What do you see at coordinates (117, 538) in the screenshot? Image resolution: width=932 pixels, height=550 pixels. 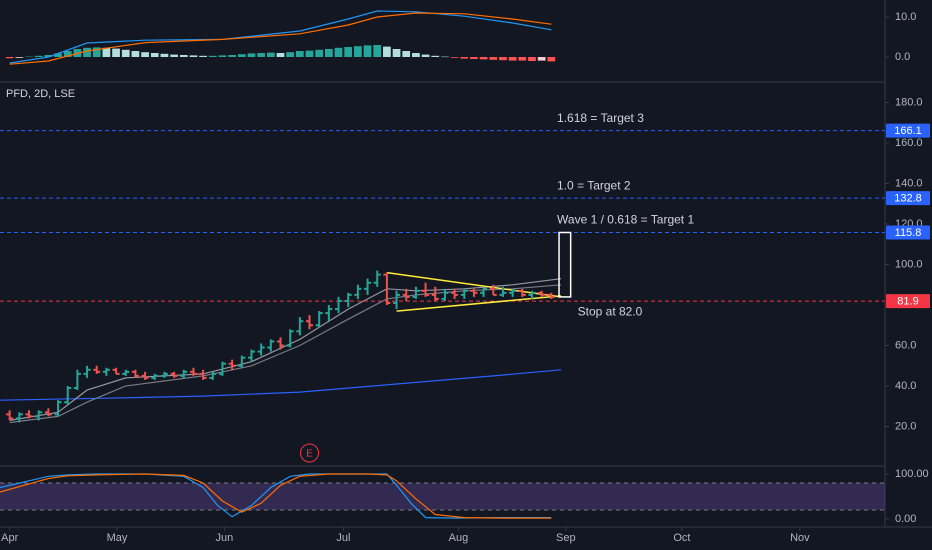 I see `x-tick-label: May` at bounding box center [117, 538].